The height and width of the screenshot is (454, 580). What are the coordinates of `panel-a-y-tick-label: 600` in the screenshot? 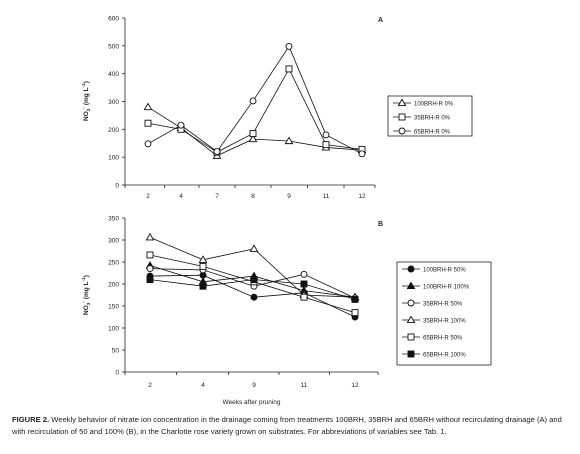 It's located at (113, 19).